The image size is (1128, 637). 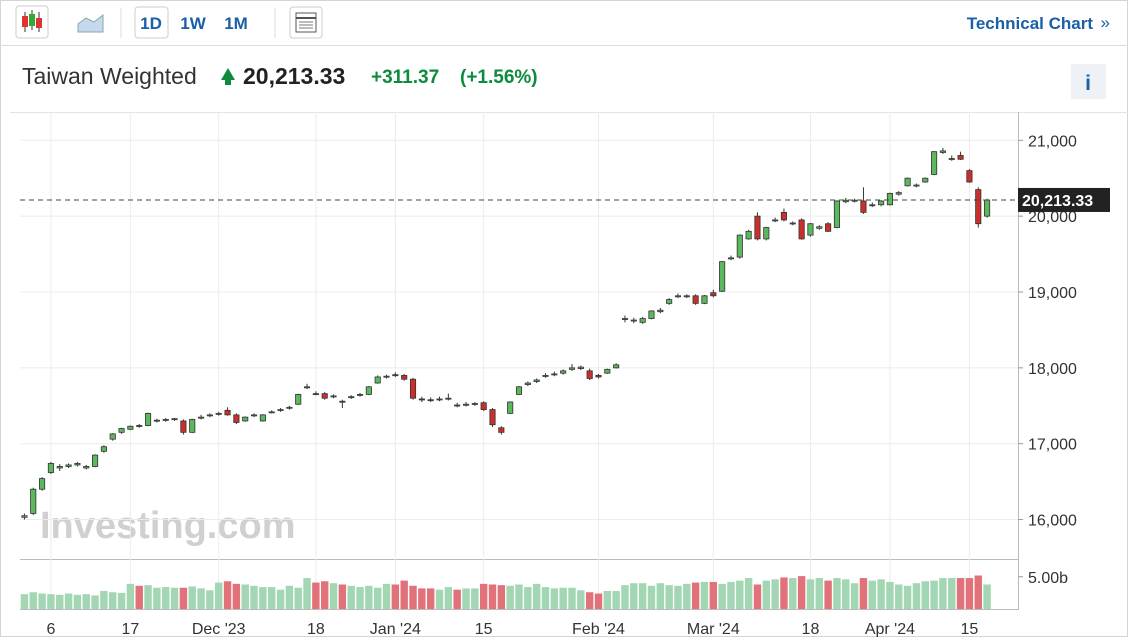 What do you see at coordinates (1105, 22) in the screenshot?
I see `chevron: »` at bounding box center [1105, 22].